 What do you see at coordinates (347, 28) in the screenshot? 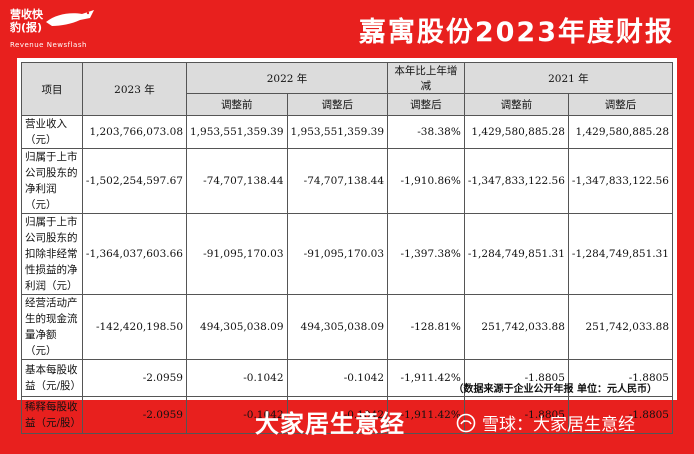
I see `header-banner: 营收快豹(报) Revenue Newsflash 嘉寓股份2023年度财报` at bounding box center [347, 28].